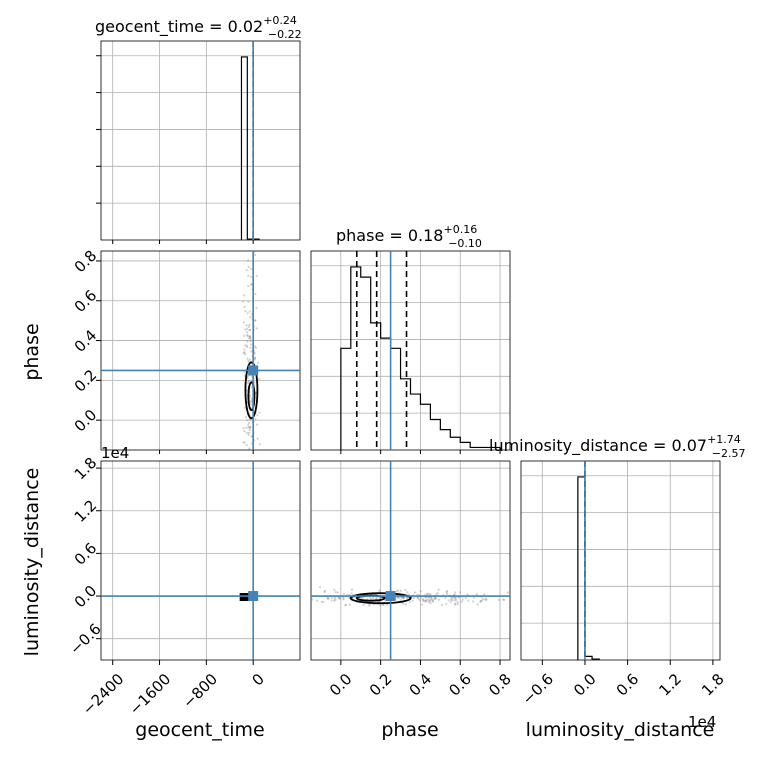  What do you see at coordinates (86, 301) in the screenshot?
I see `y-tick-label-phase: 0.6` at bounding box center [86, 301].